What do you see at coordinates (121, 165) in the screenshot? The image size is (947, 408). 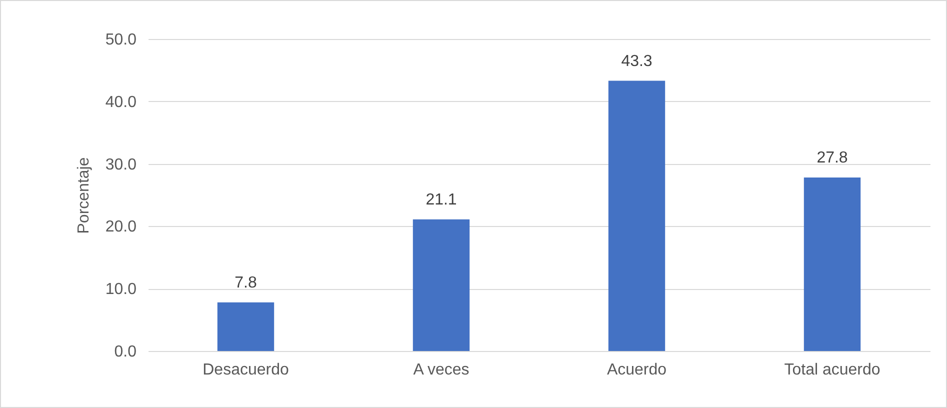 I see `y-tick-label: 30.0` at bounding box center [121, 165].